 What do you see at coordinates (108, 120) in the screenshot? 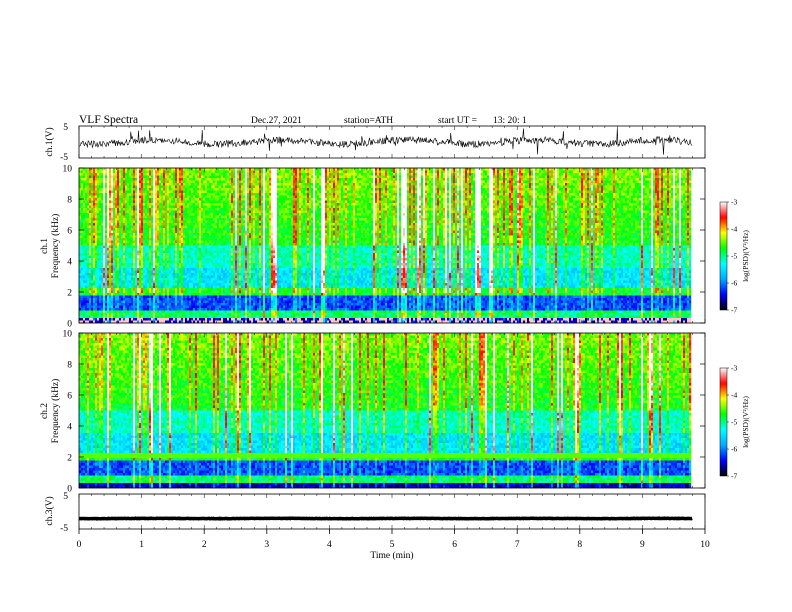
I see `figure-title: VLF Spectra` at bounding box center [108, 120].